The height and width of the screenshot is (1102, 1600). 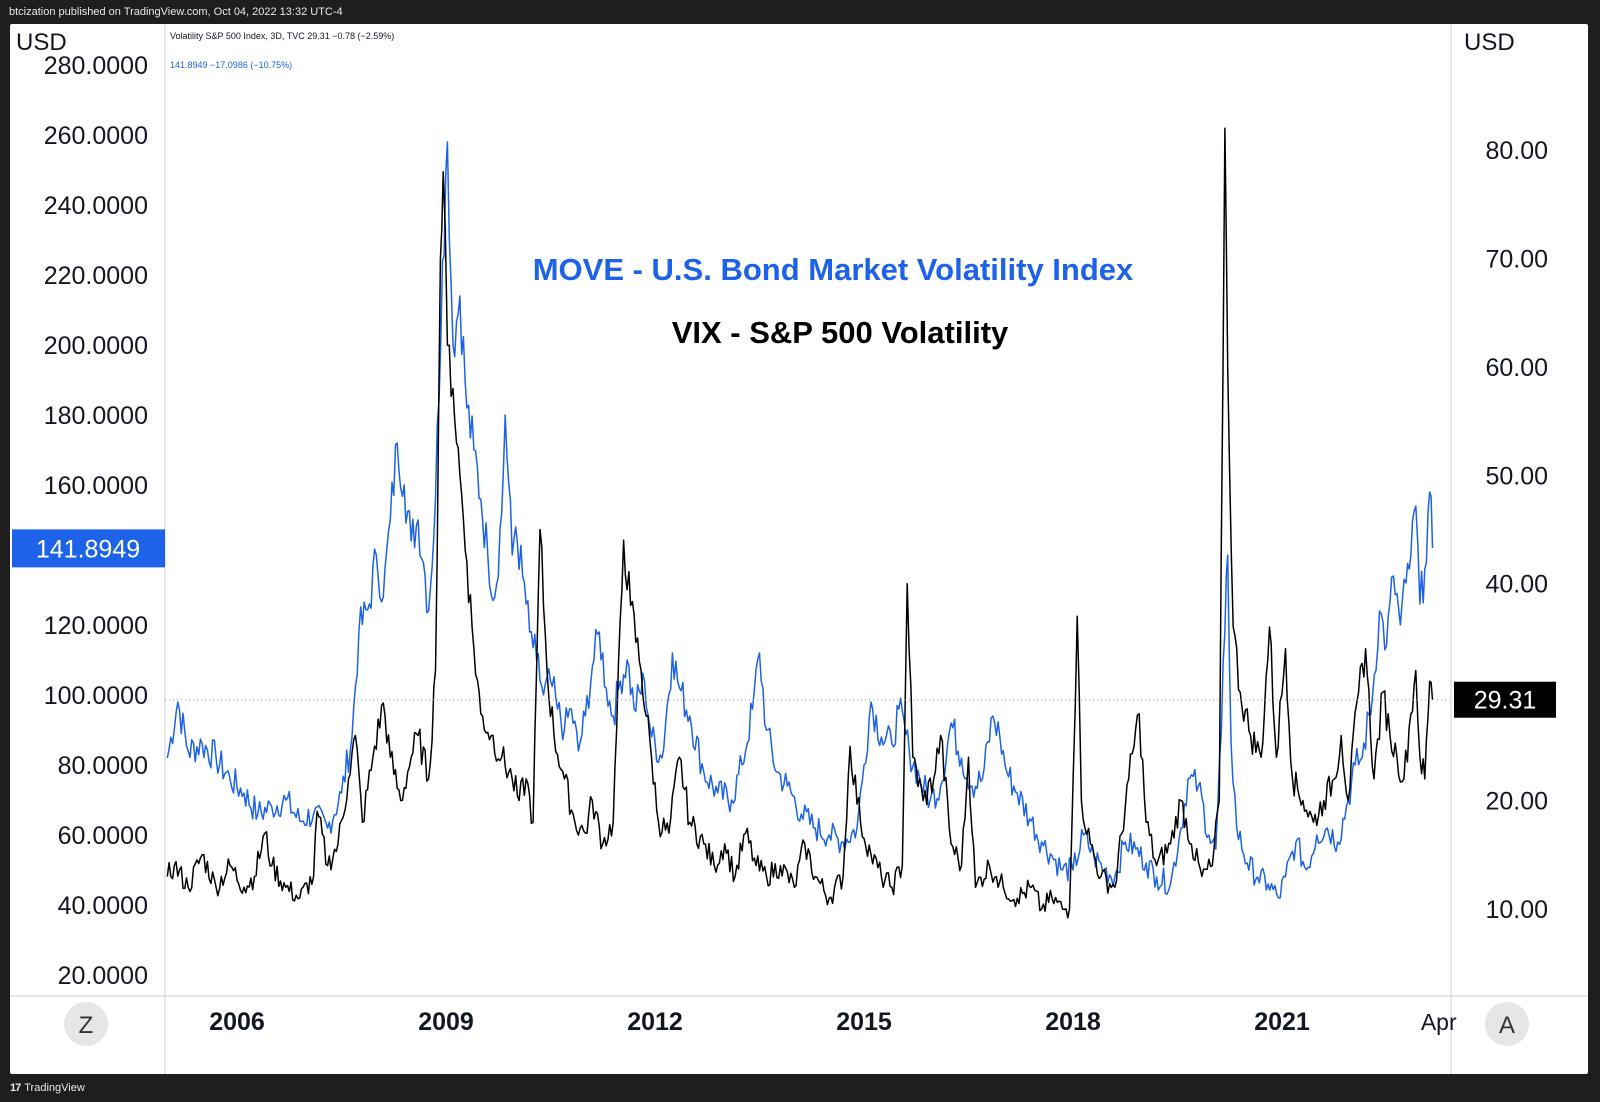 I want to click on tradingview-footer: 17 TradingView, so click(x=47, y=1088).